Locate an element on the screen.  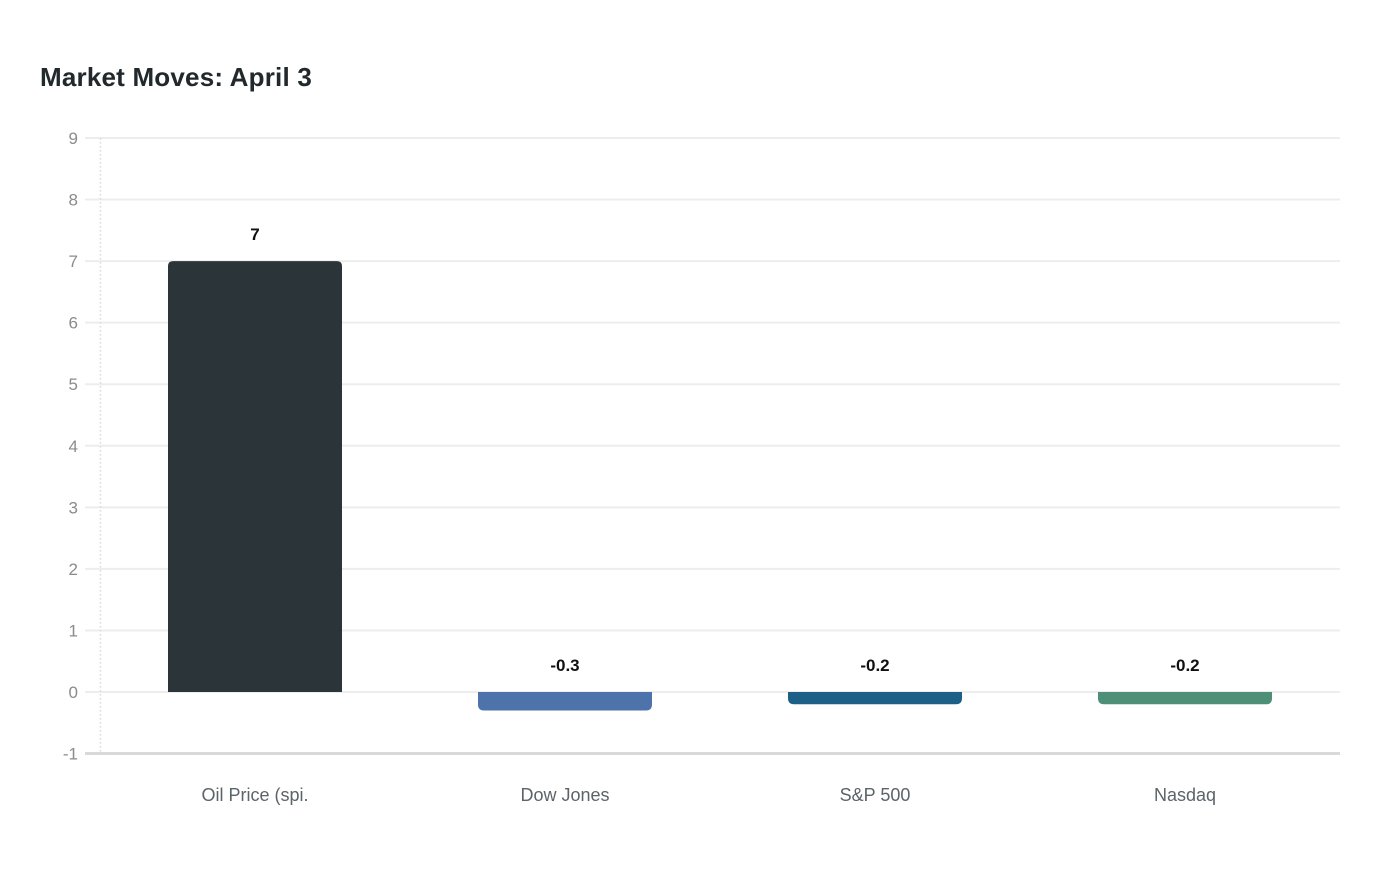
x-category-label: Oil Price (spi. is located at coordinates (254, 795).